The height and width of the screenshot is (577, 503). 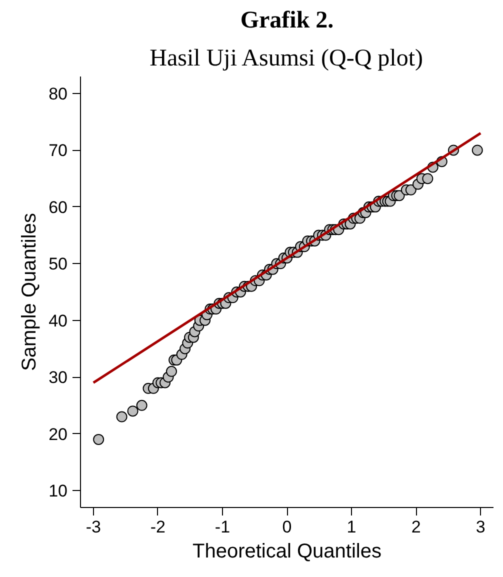 I want to click on x-tick-label: 2, so click(x=416, y=527).